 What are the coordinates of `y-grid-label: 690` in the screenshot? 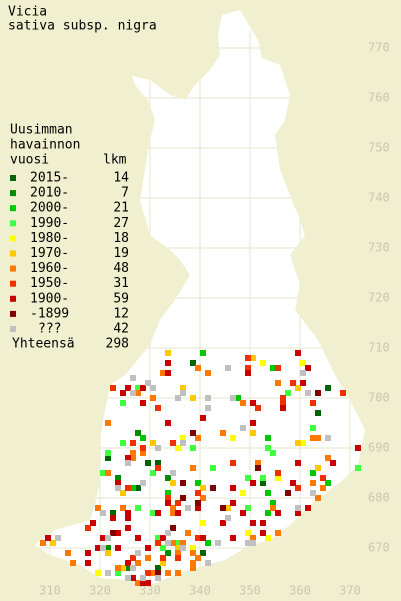 It's located at (379, 448).